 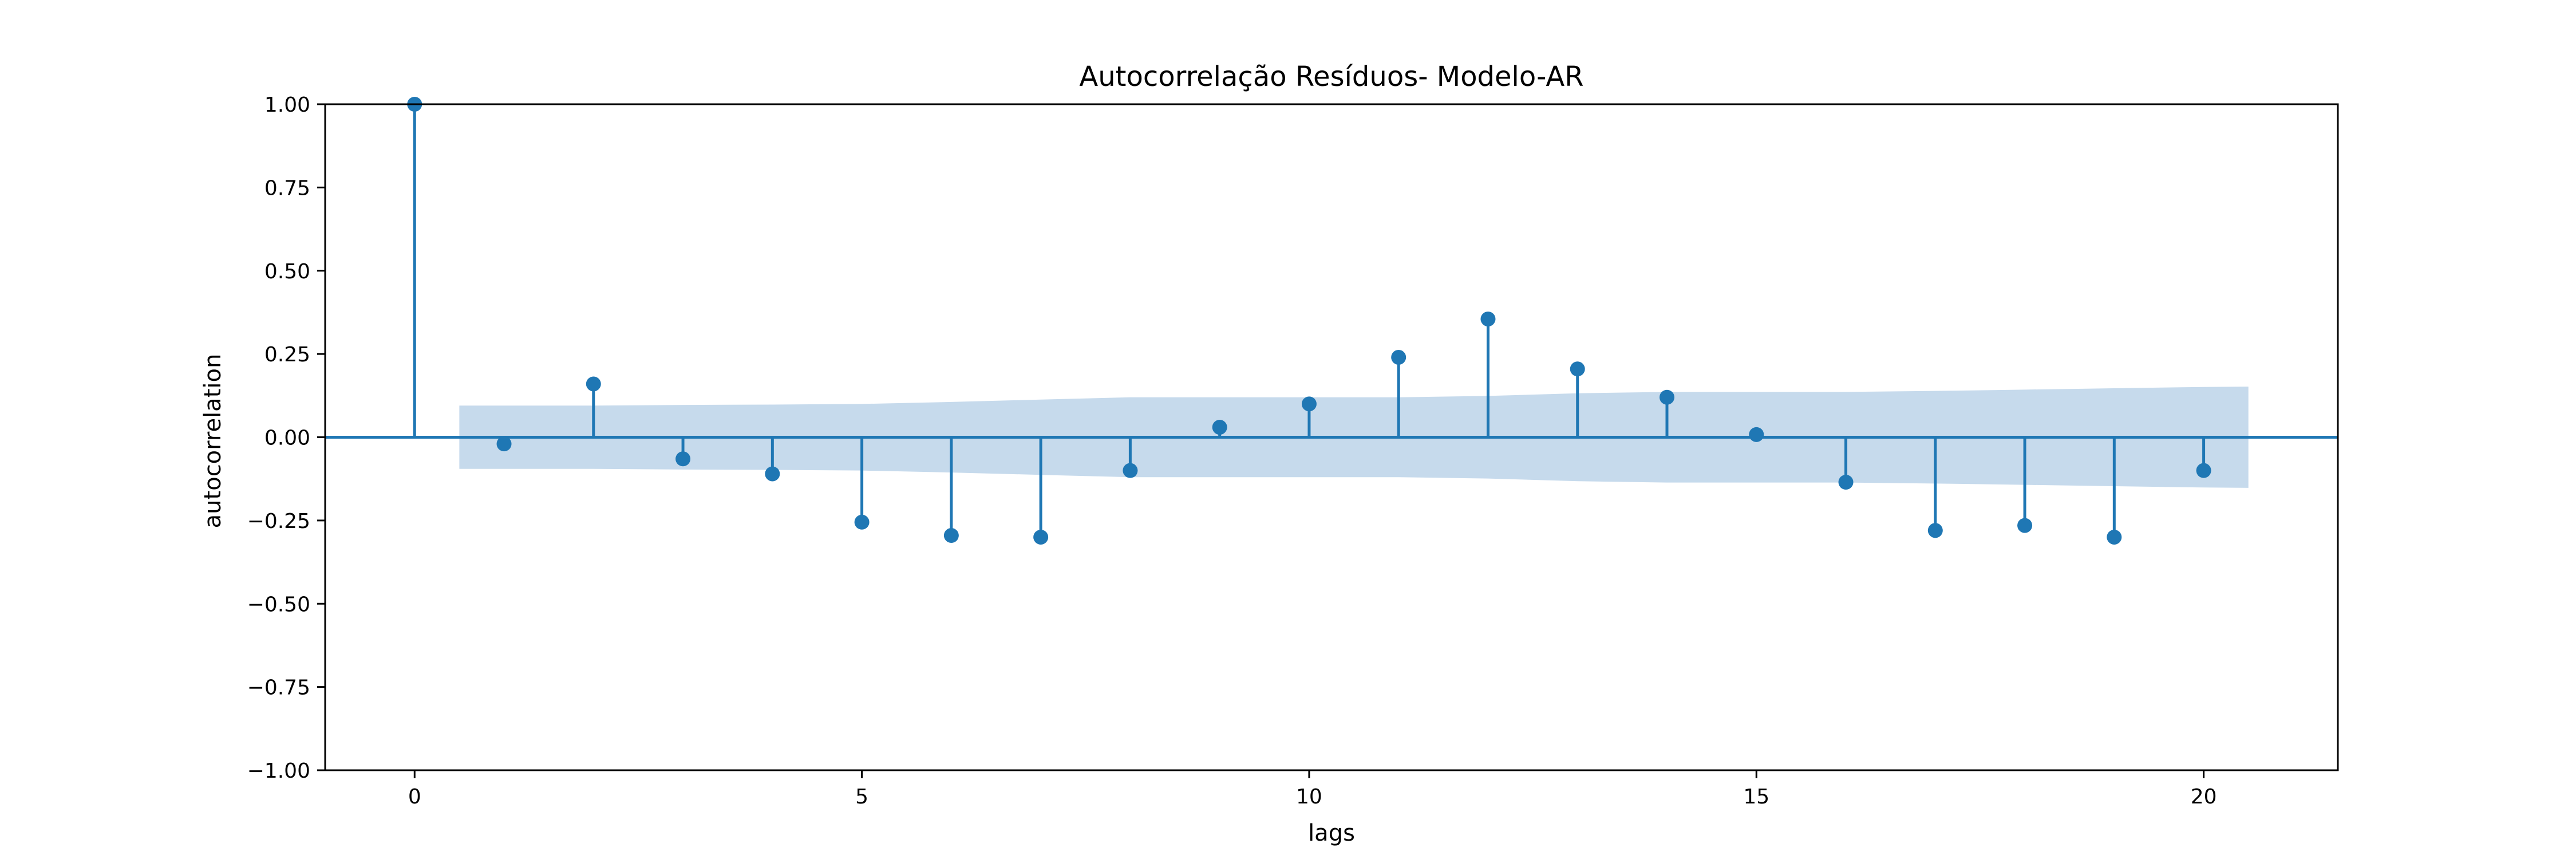 What do you see at coordinates (278, 604) in the screenshot?
I see `y-tick-label-6: −0.50` at bounding box center [278, 604].